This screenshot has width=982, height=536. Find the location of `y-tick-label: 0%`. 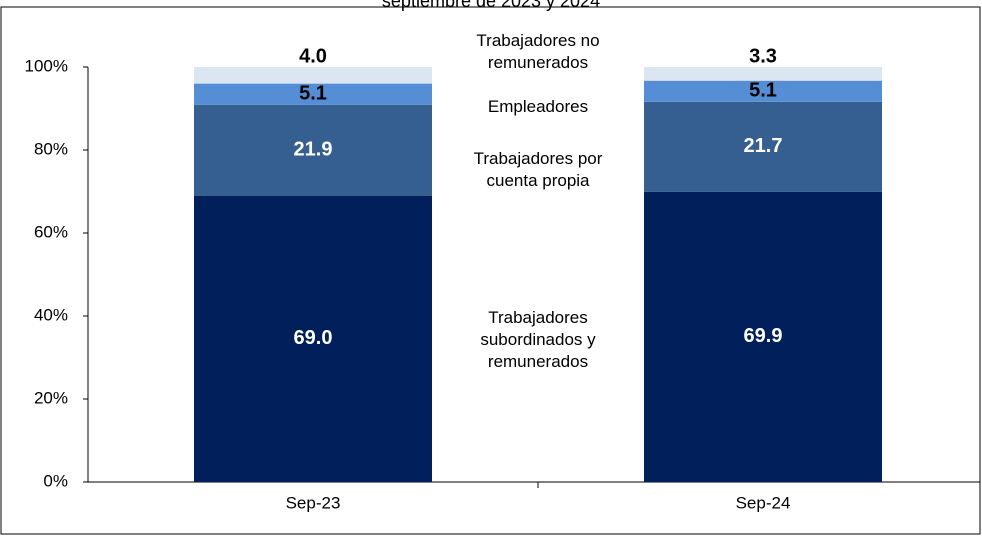

y-tick-label: 0% is located at coordinates (55, 480).